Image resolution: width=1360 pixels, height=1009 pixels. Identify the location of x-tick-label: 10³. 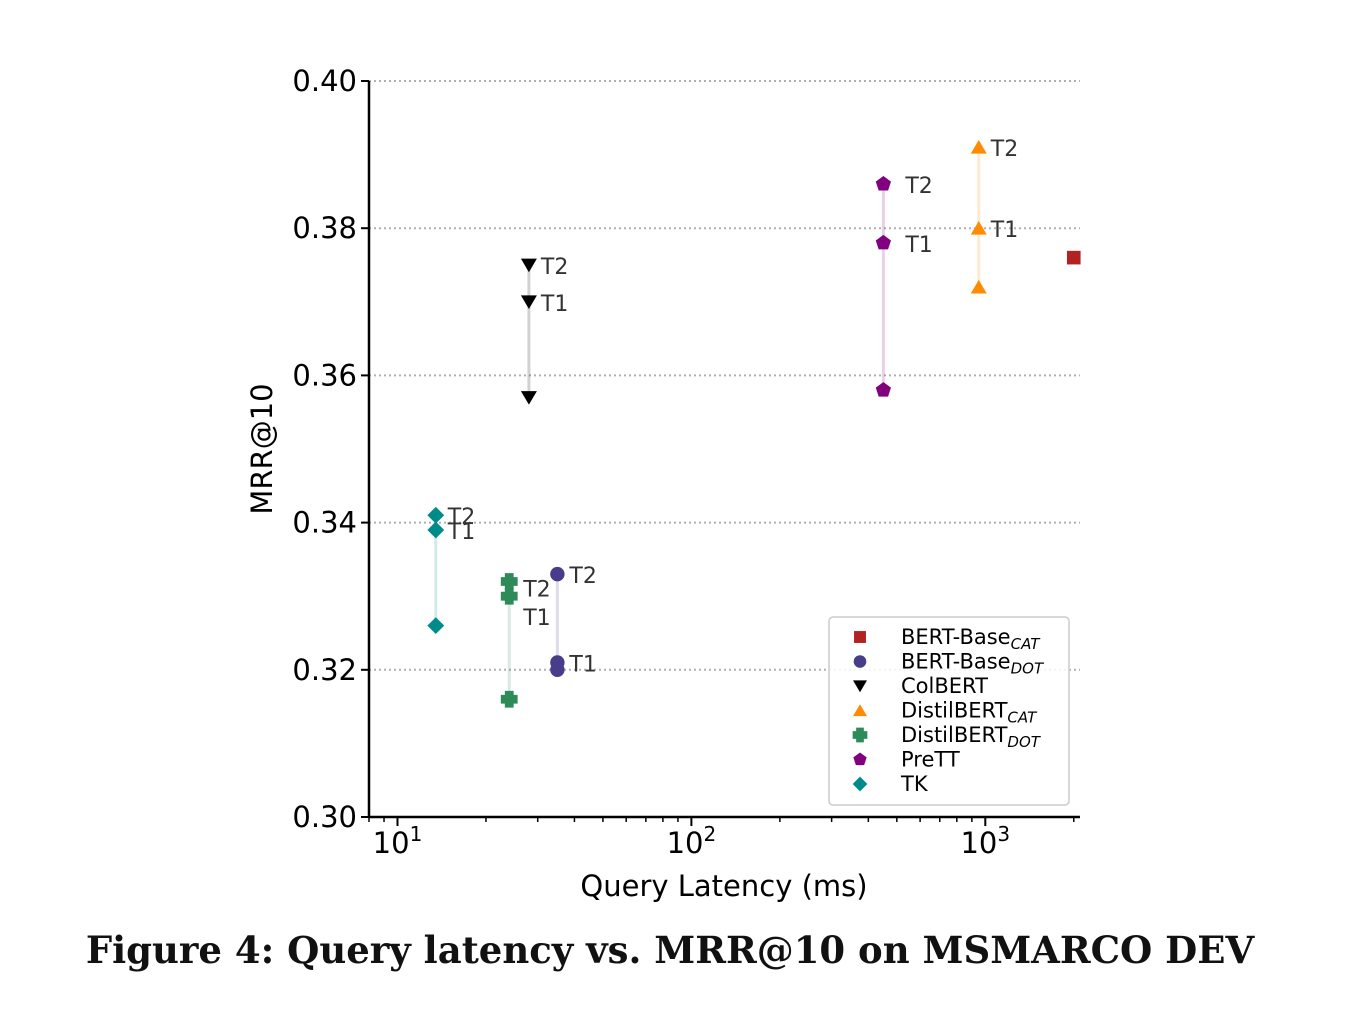
(985, 841).